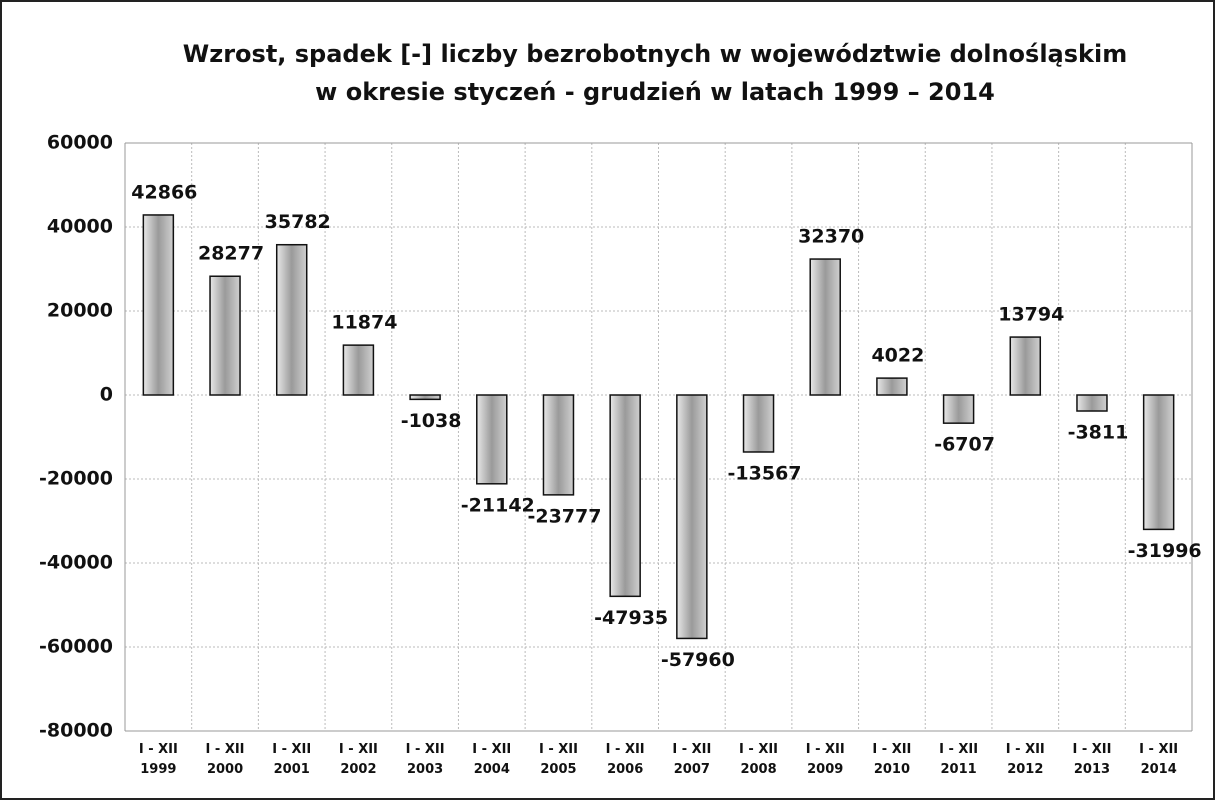  Describe the element at coordinates (231, 254) in the screenshot. I see `data-label: 28277` at that location.